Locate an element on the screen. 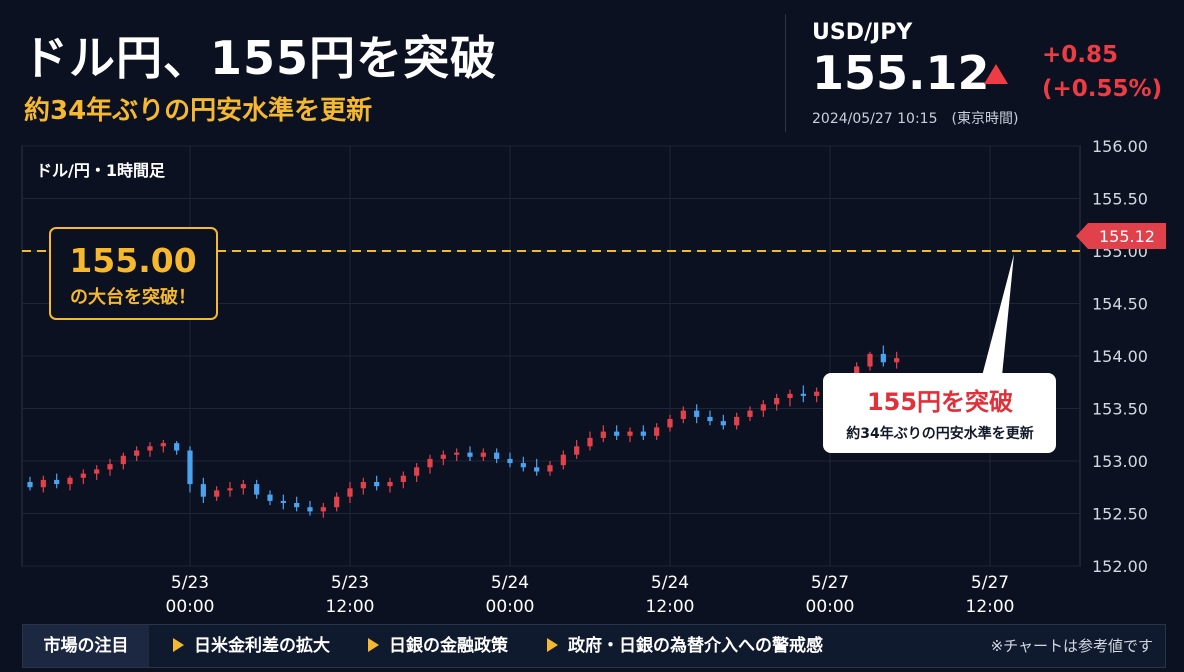 This screenshot has height=672, width=1184. y-tick-label: 153.50 is located at coordinates (1120, 409).